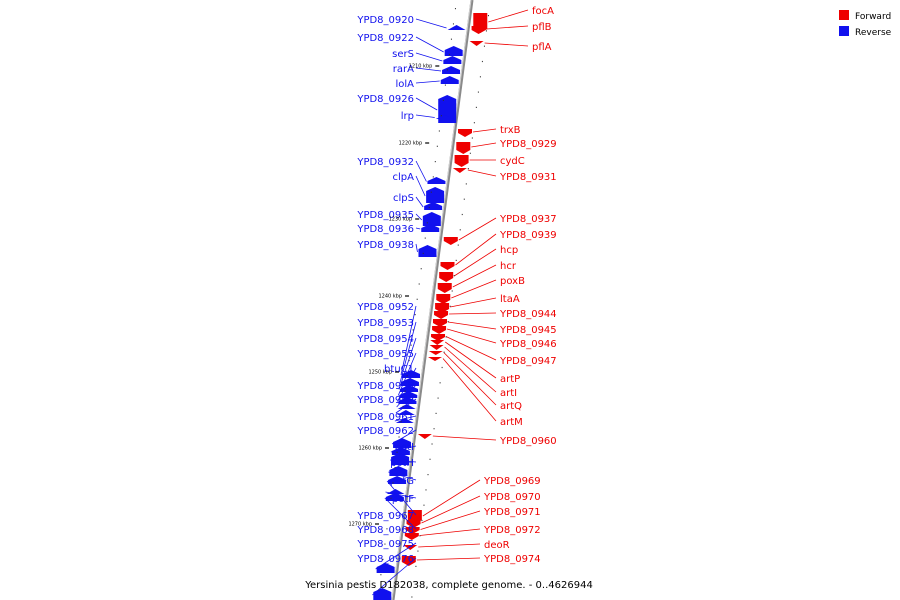 This screenshot has width=900, height=600. What do you see at coordinates (509, 250) in the screenshot?
I see `forward-gene-label: hcp` at bounding box center [509, 250].